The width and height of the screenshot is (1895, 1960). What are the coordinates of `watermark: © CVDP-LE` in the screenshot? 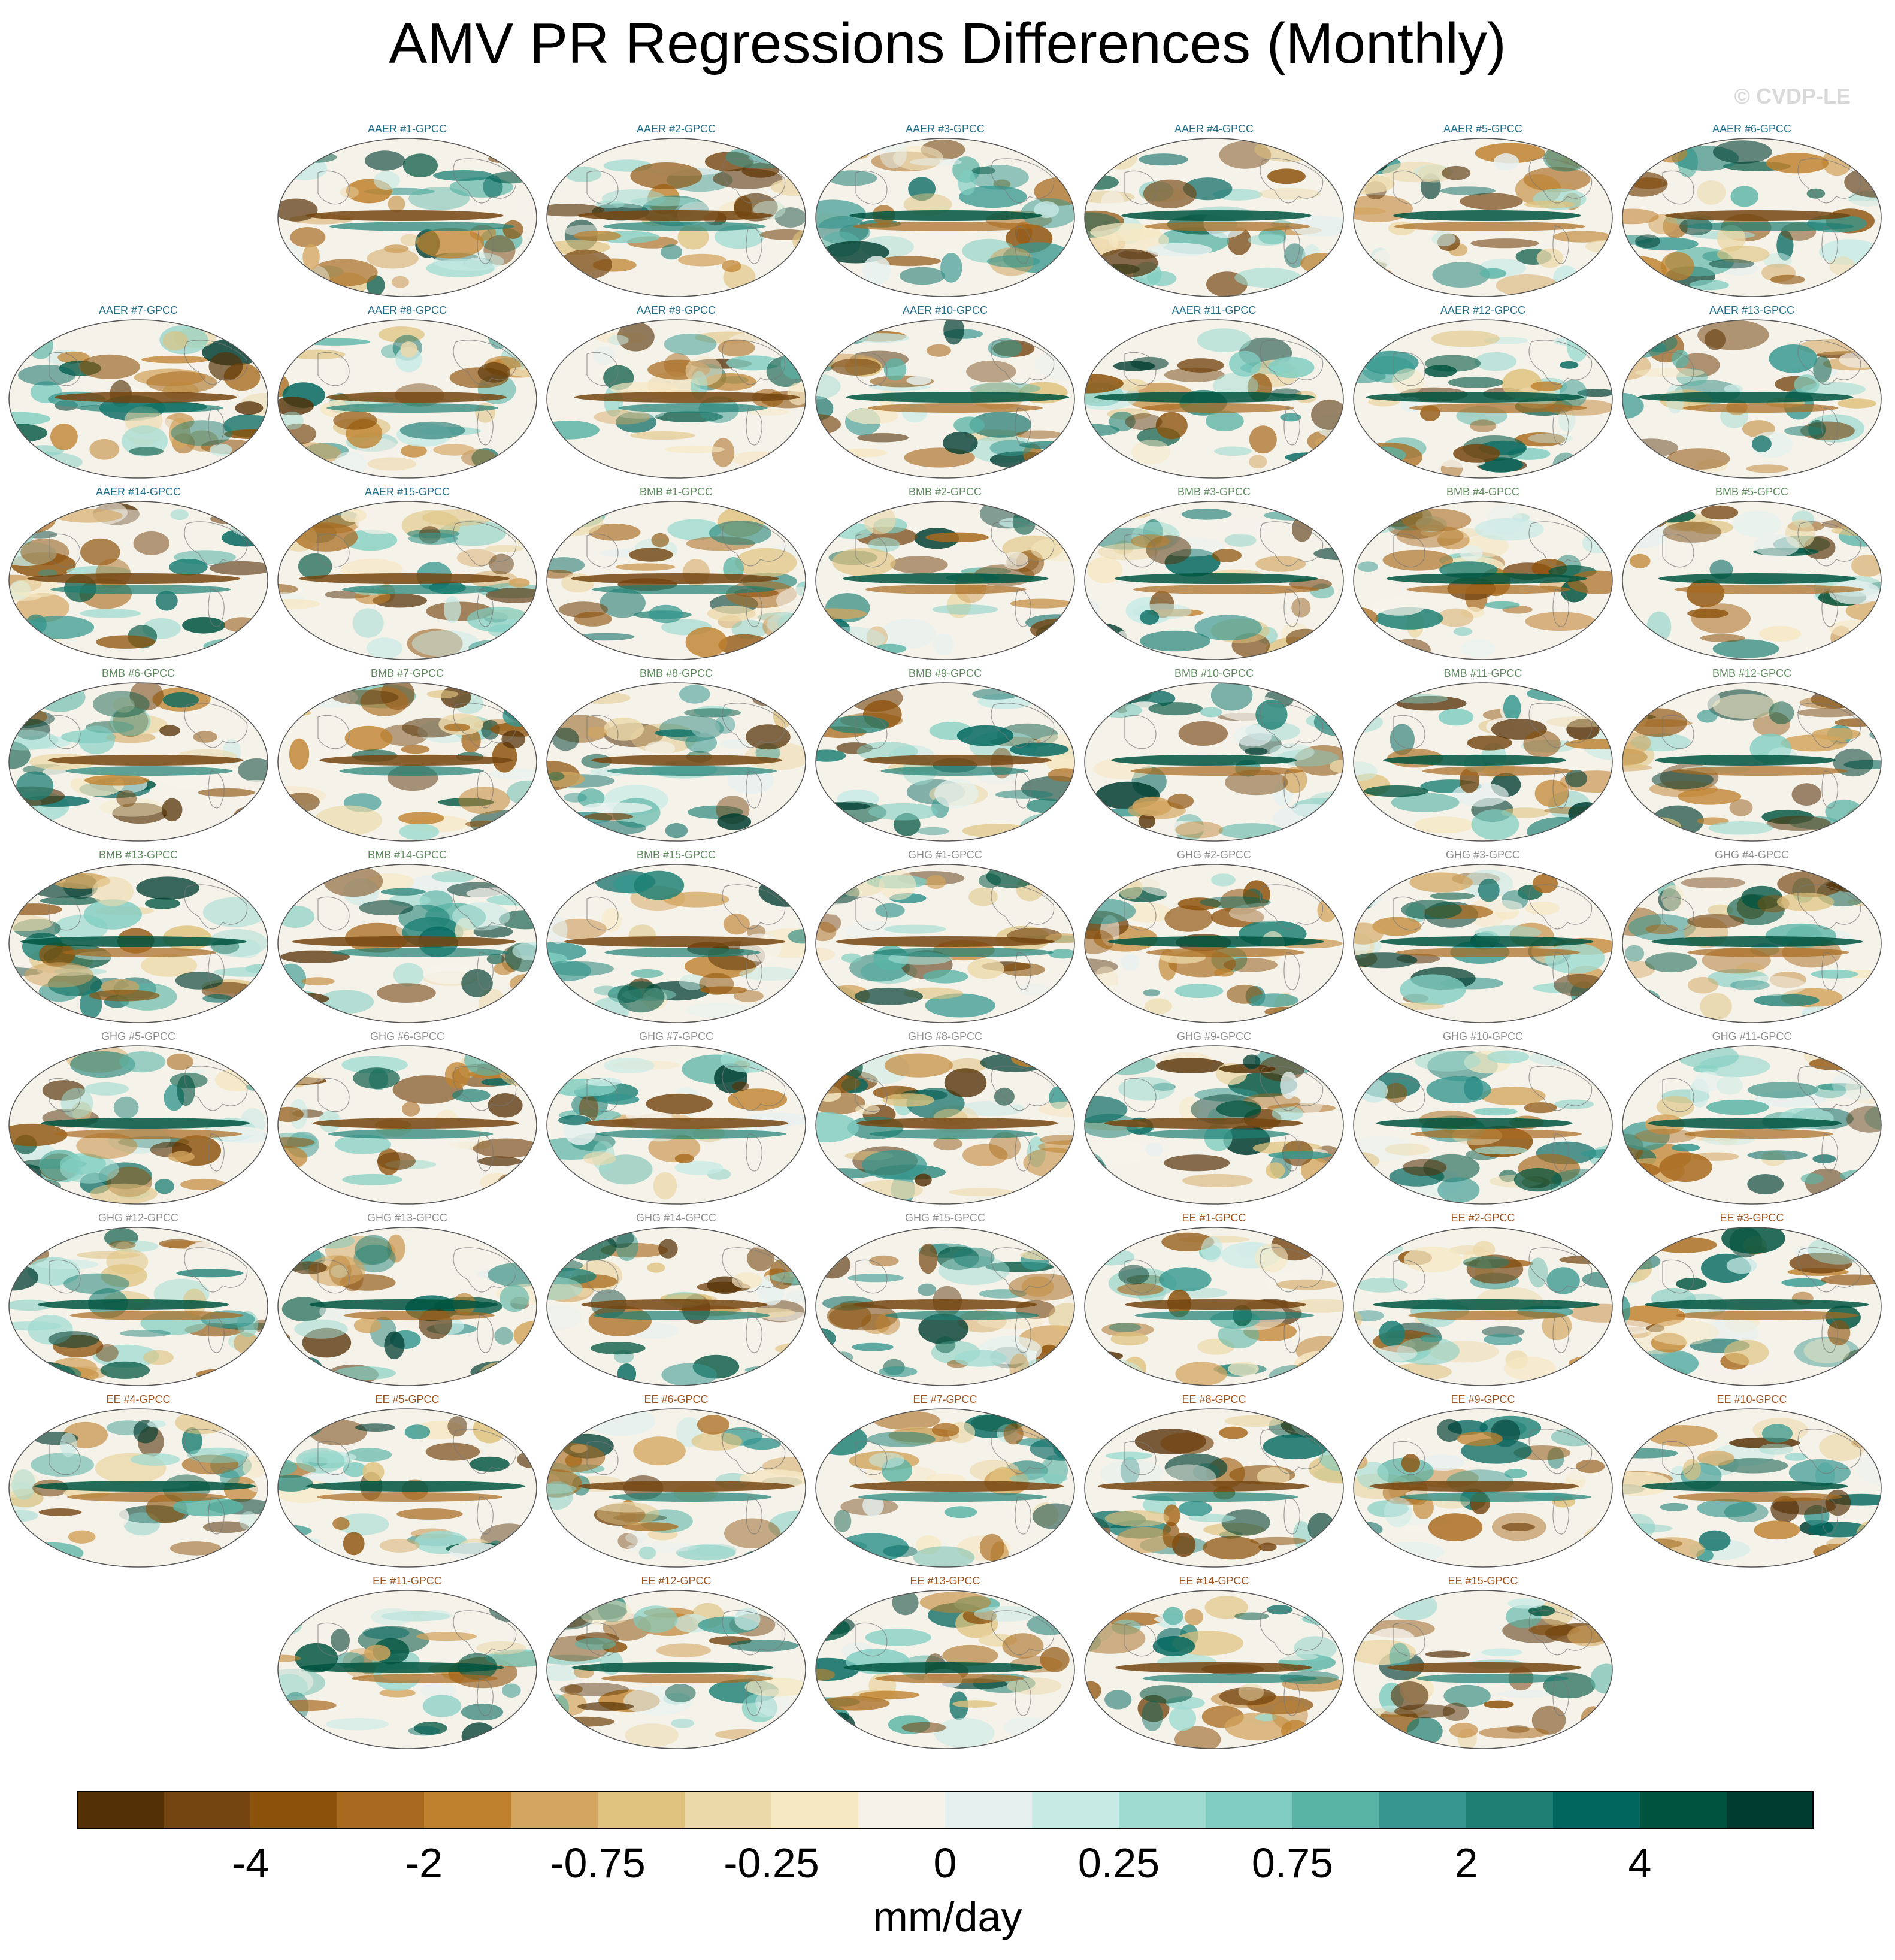 It's located at (1792, 96).